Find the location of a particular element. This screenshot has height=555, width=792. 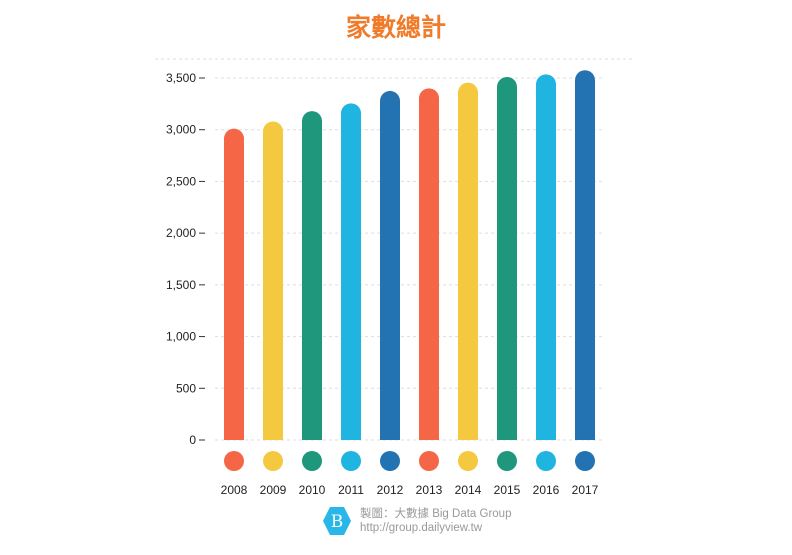

y-tick-label: 1,000 is located at coordinates (181, 337).